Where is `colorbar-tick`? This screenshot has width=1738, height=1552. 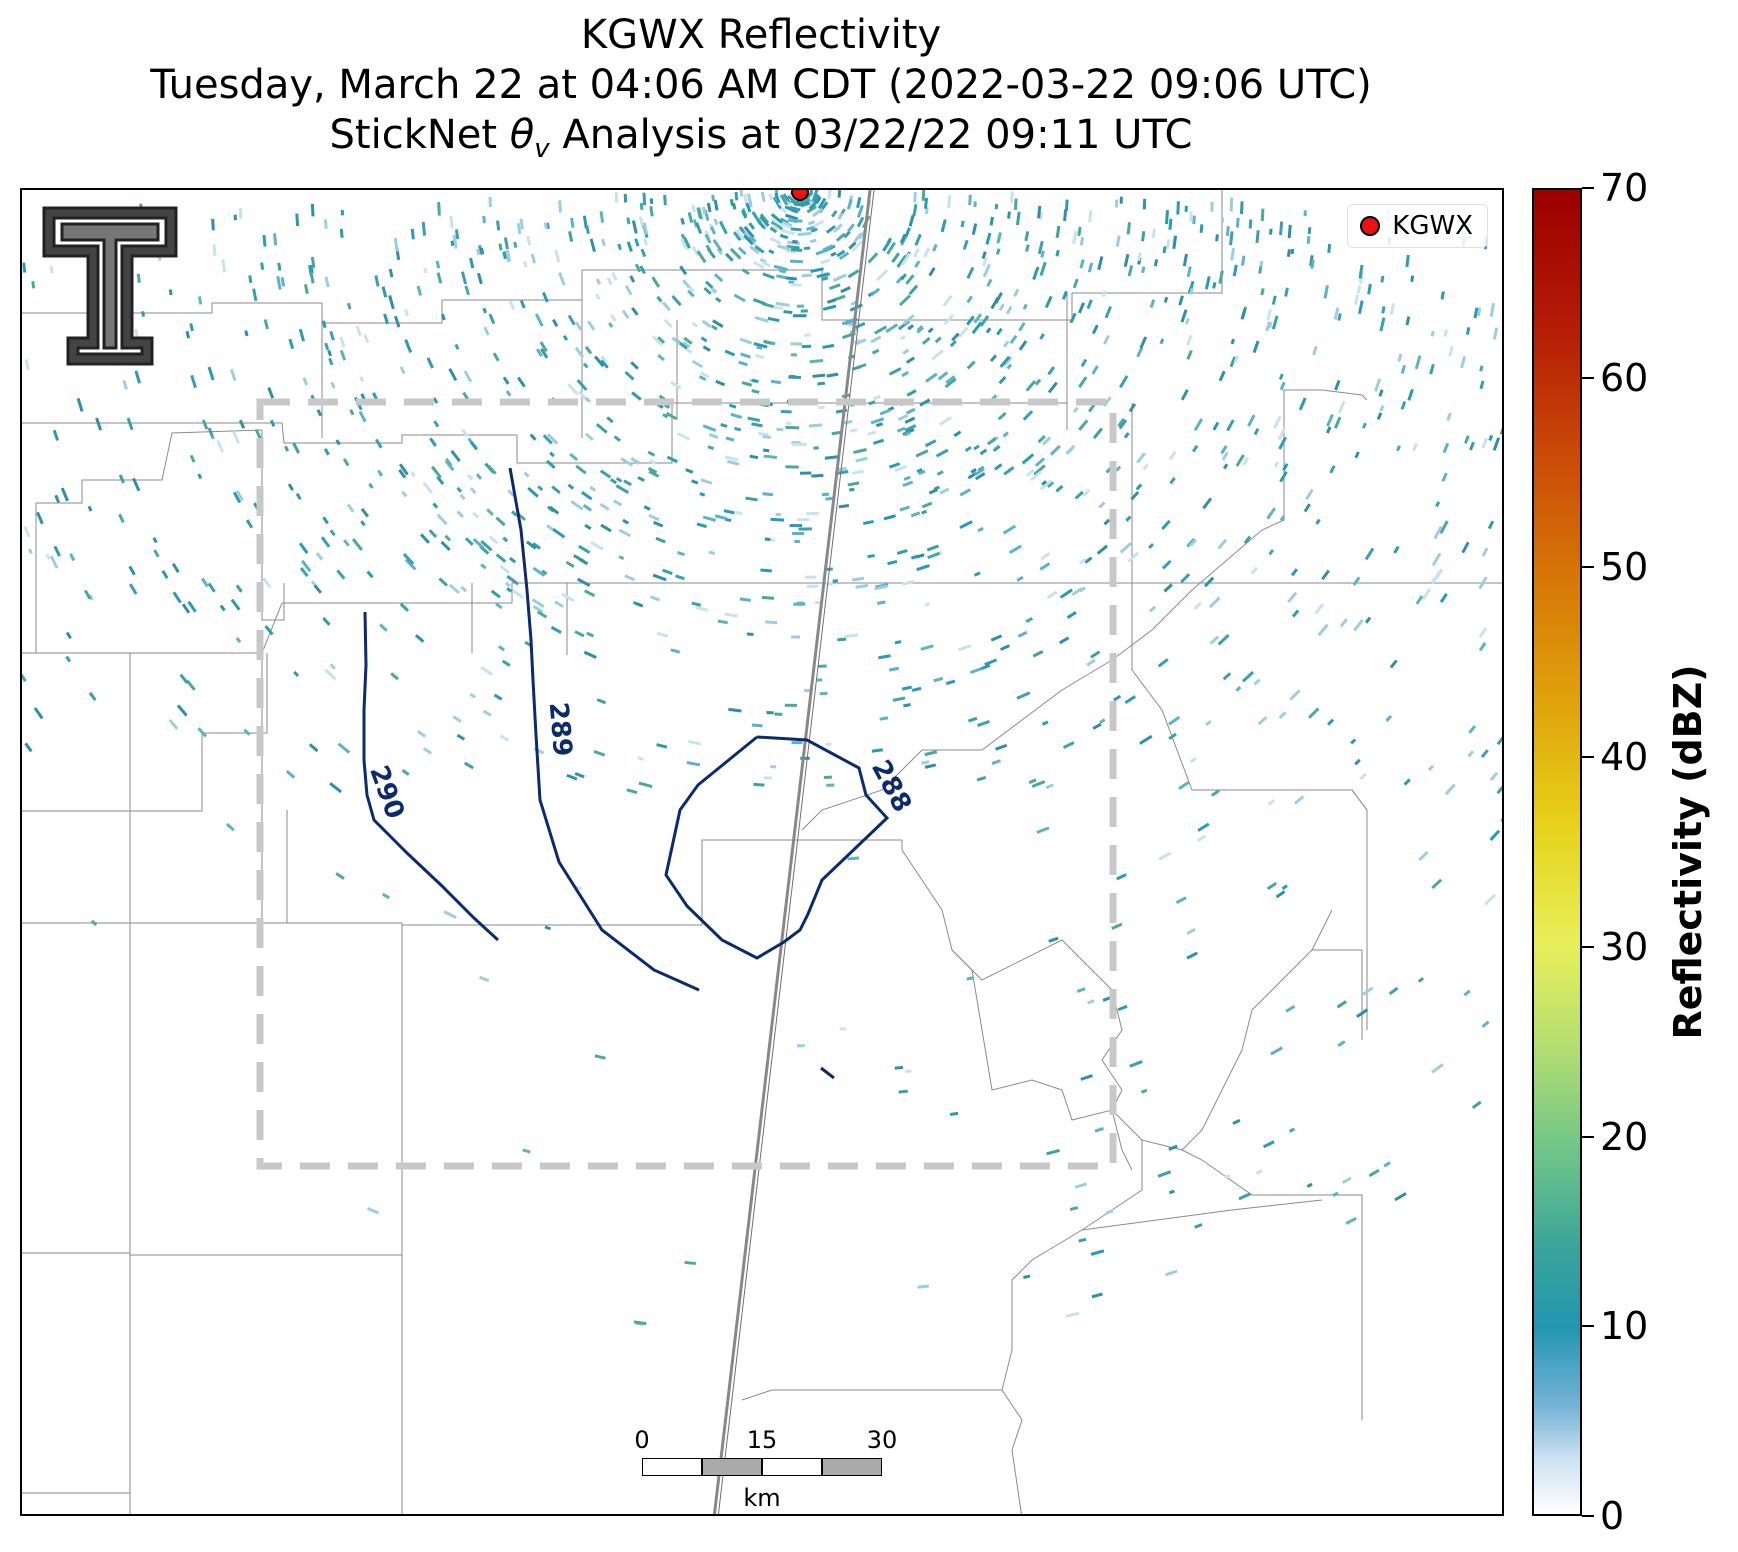 colorbar-tick is located at coordinates (1588, 188).